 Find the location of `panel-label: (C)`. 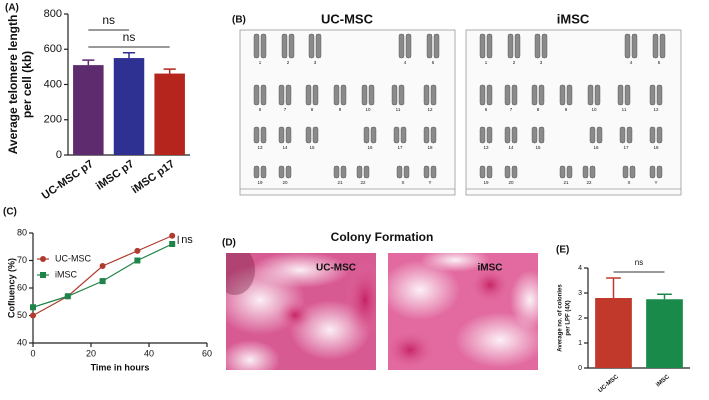

panel-label: (C) is located at coordinates (10, 212).